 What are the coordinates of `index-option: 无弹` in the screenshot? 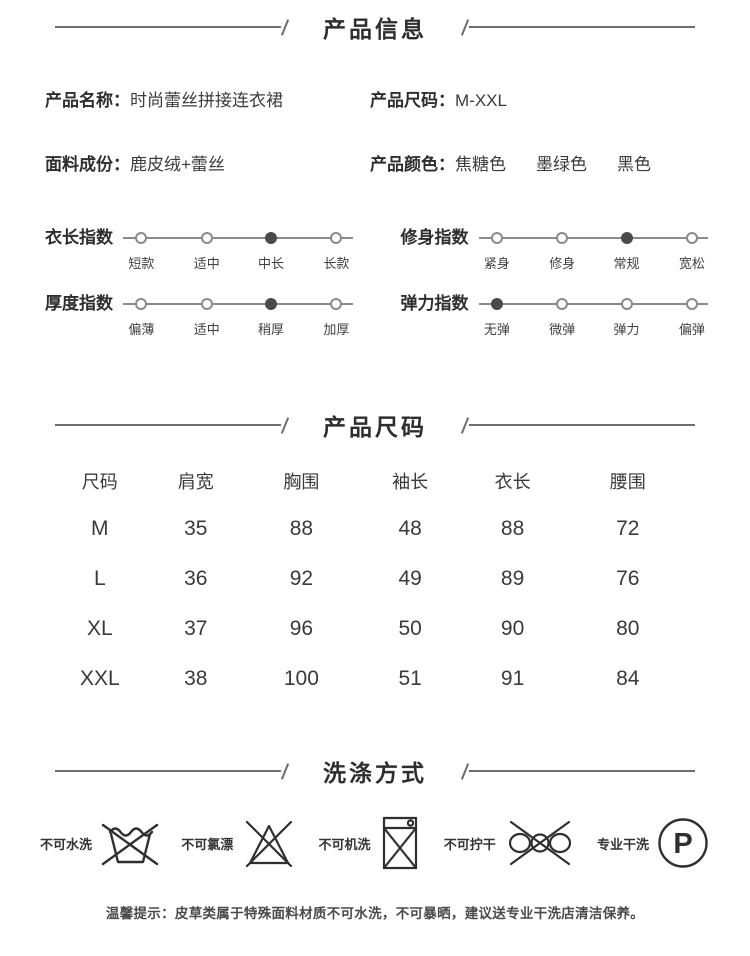 It's located at (497, 318).